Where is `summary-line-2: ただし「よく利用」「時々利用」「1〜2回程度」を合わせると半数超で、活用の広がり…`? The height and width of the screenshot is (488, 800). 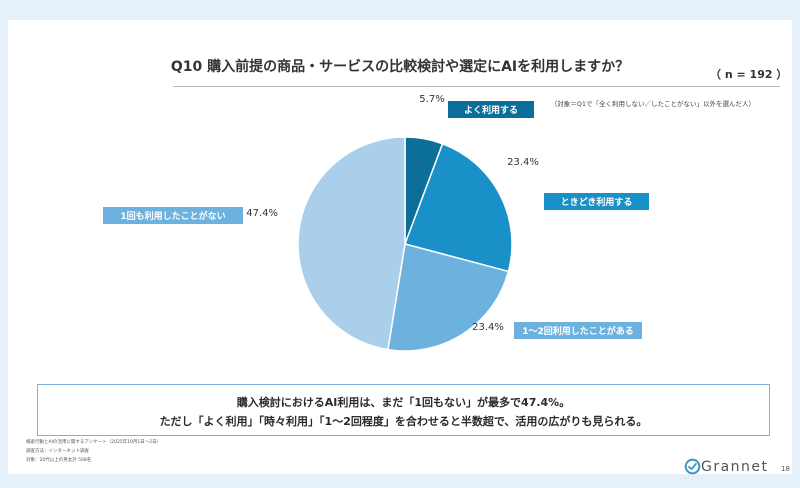
summary-line-2: ただし「よく利用」「時々利用」「1〜2回程度」を合わせると半数超で、活用の広がり… is located at coordinates (403, 421).